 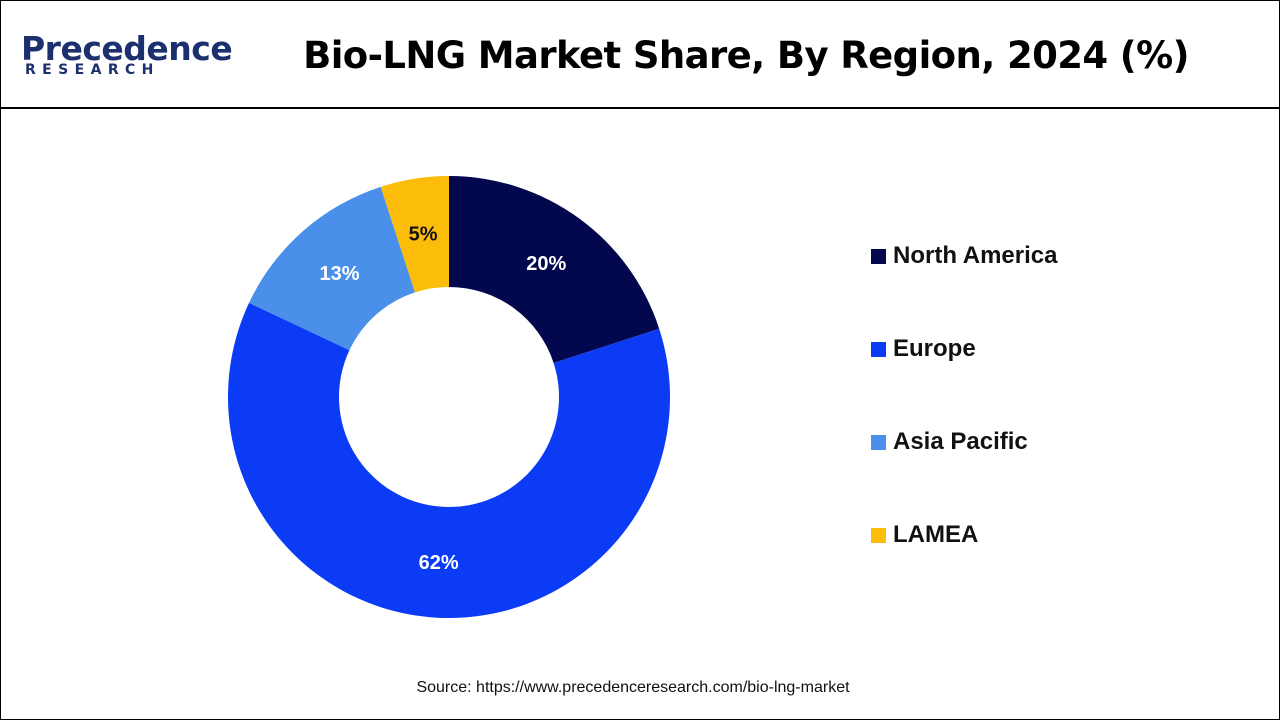 I want to click on data-label-europe: 62%, so click(x=439, y=563).